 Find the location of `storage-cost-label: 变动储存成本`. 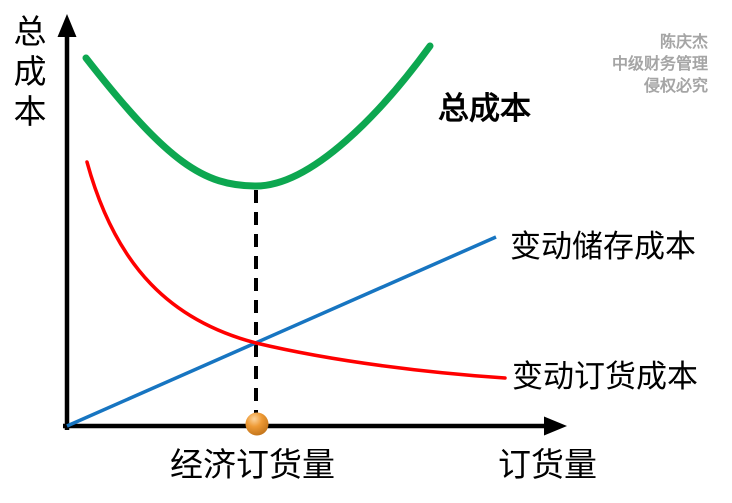

storage-cost-label: 变动储存成本 is located at coordinates (603, 246).